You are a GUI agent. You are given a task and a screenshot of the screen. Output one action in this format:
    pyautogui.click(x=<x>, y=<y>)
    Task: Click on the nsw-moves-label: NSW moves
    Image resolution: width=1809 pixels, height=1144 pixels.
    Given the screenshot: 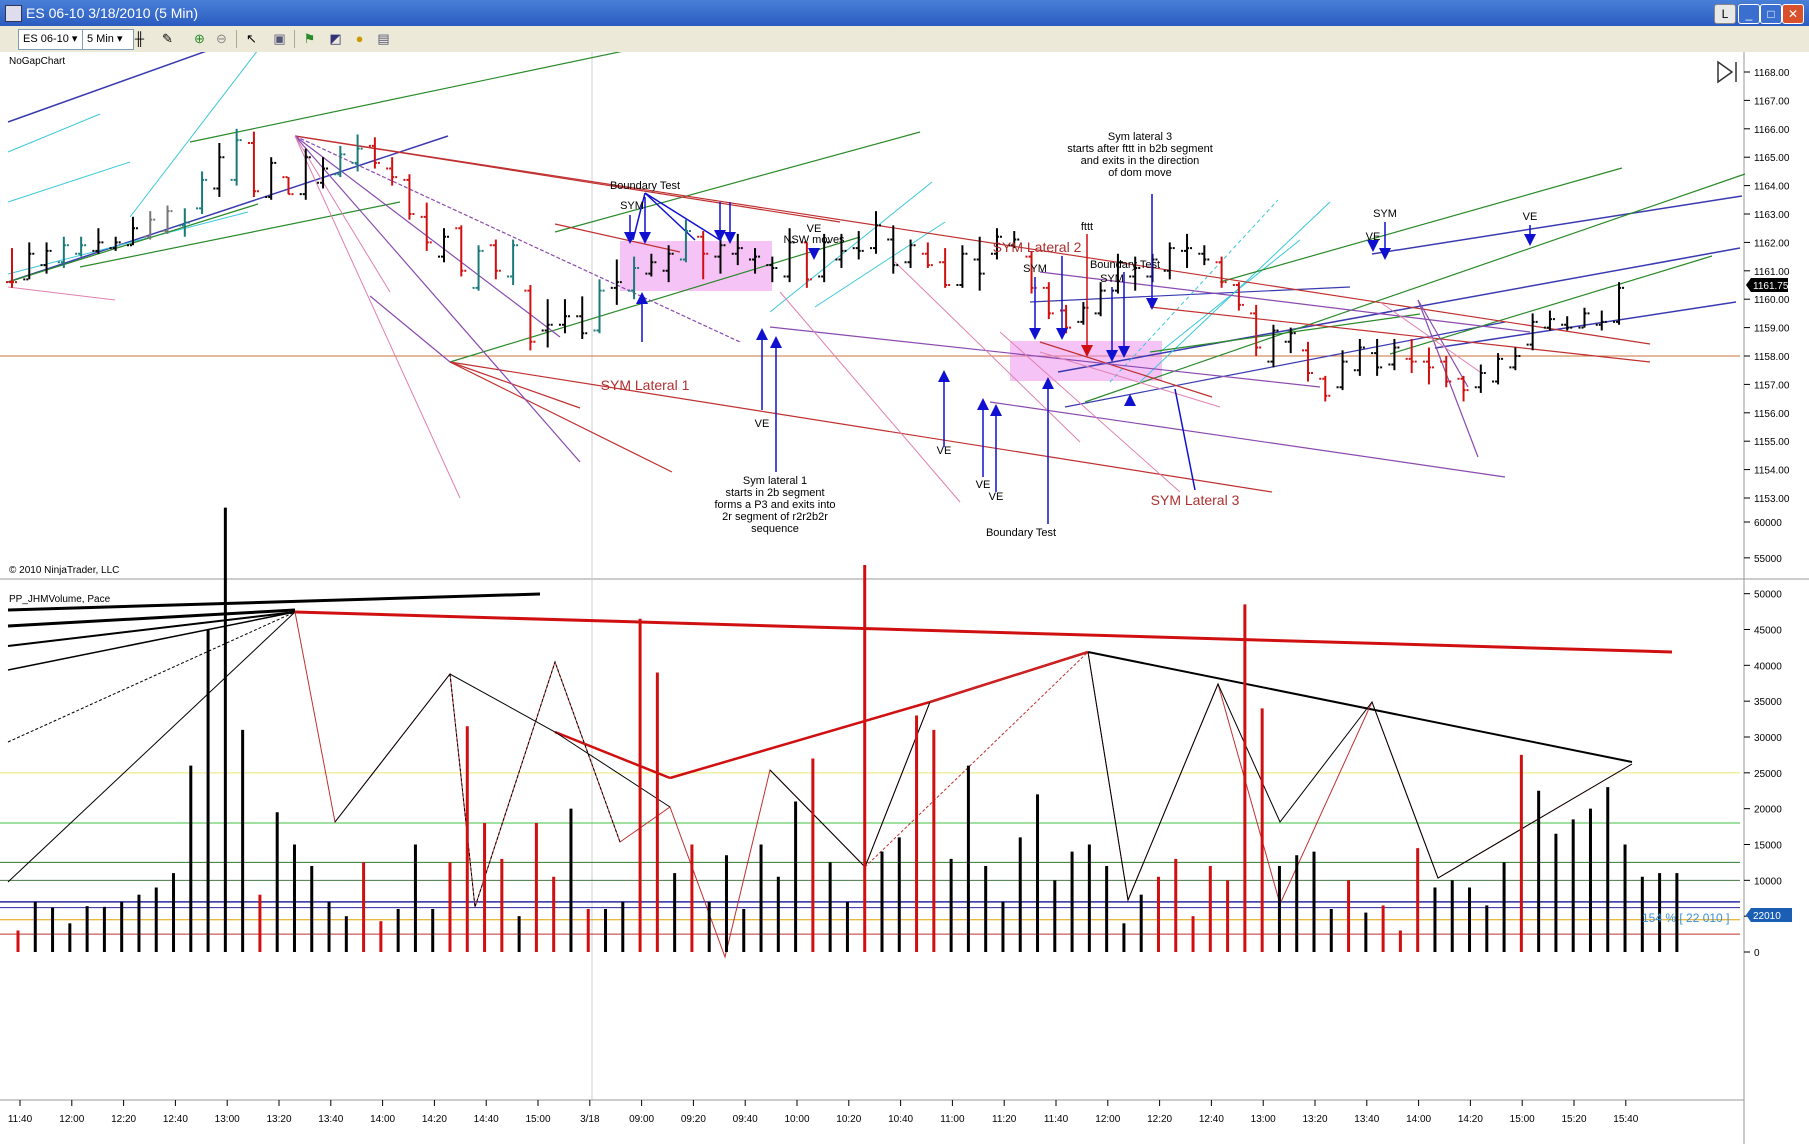 What is the action you would take?
    pyautogui.click(x=814, y=240)
    